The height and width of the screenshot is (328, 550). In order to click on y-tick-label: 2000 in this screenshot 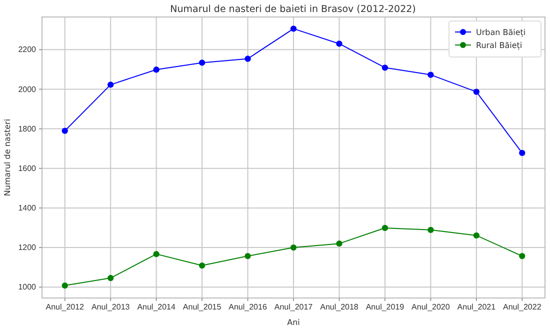, I will do `click(27, 89)`.